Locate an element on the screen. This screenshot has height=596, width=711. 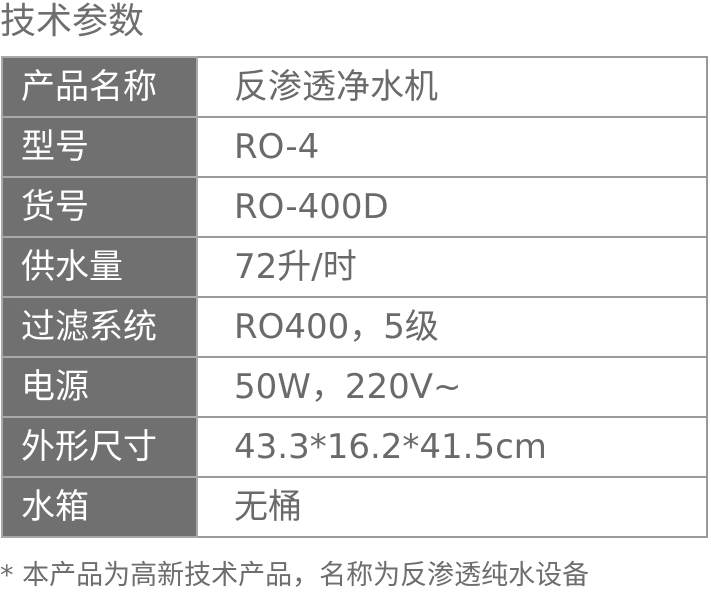
spec-value: 50W，220V~ is located at coordinates (452, 387).